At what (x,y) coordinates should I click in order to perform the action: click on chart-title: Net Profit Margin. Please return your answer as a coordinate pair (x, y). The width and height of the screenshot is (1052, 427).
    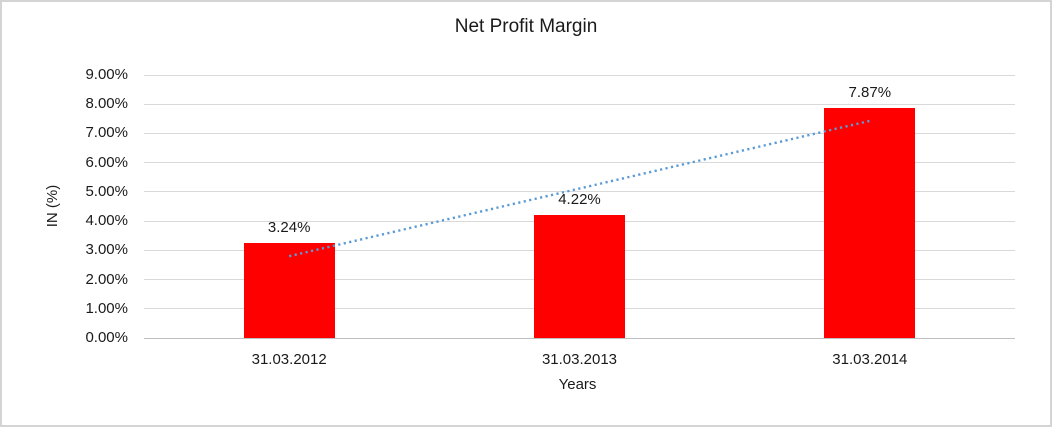
    Looking at the image, I should click on (526, 26).